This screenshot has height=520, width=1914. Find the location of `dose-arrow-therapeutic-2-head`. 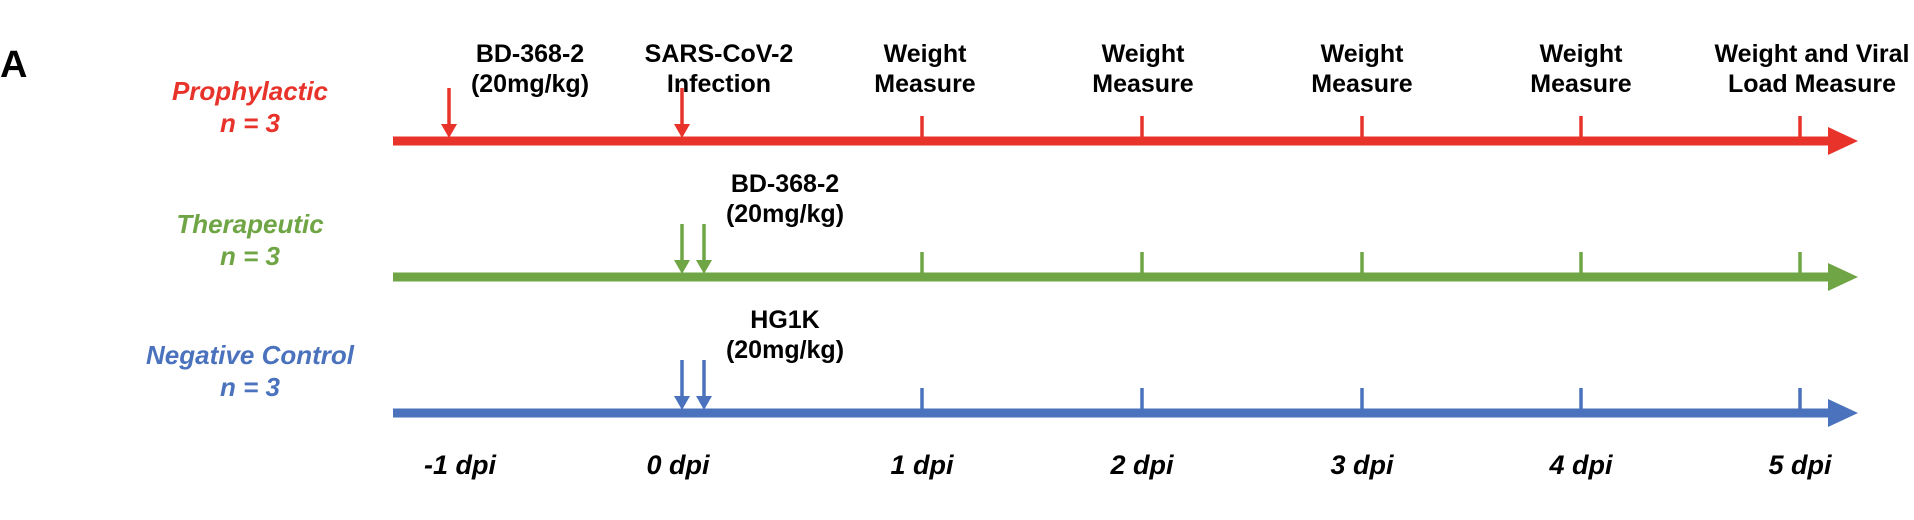

dose-arrow-therapeutic-2-head is located at coordinates (704, 267).